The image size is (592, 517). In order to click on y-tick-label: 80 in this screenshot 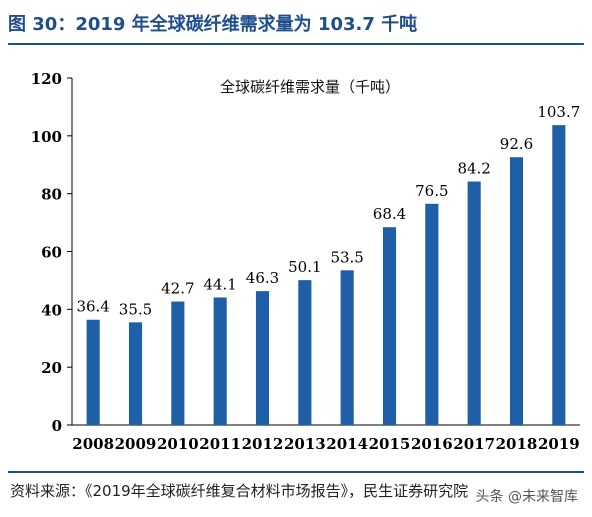, I will do `click(51, 195)`.